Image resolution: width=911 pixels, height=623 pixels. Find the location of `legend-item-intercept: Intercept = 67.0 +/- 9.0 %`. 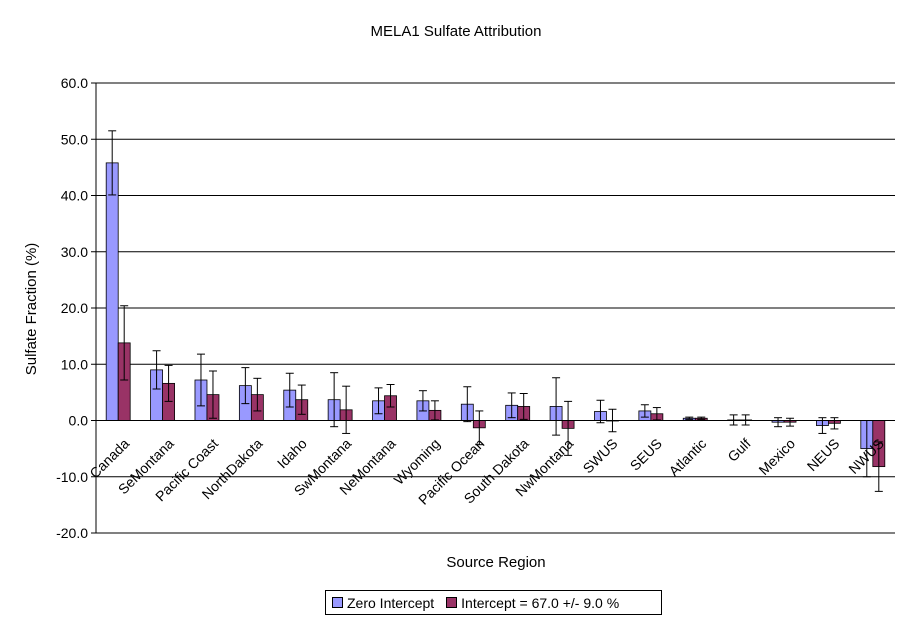

legend-item-intercept: Intercept = 67.0 +/- 9.0 % is located at coordinates (532, 603).